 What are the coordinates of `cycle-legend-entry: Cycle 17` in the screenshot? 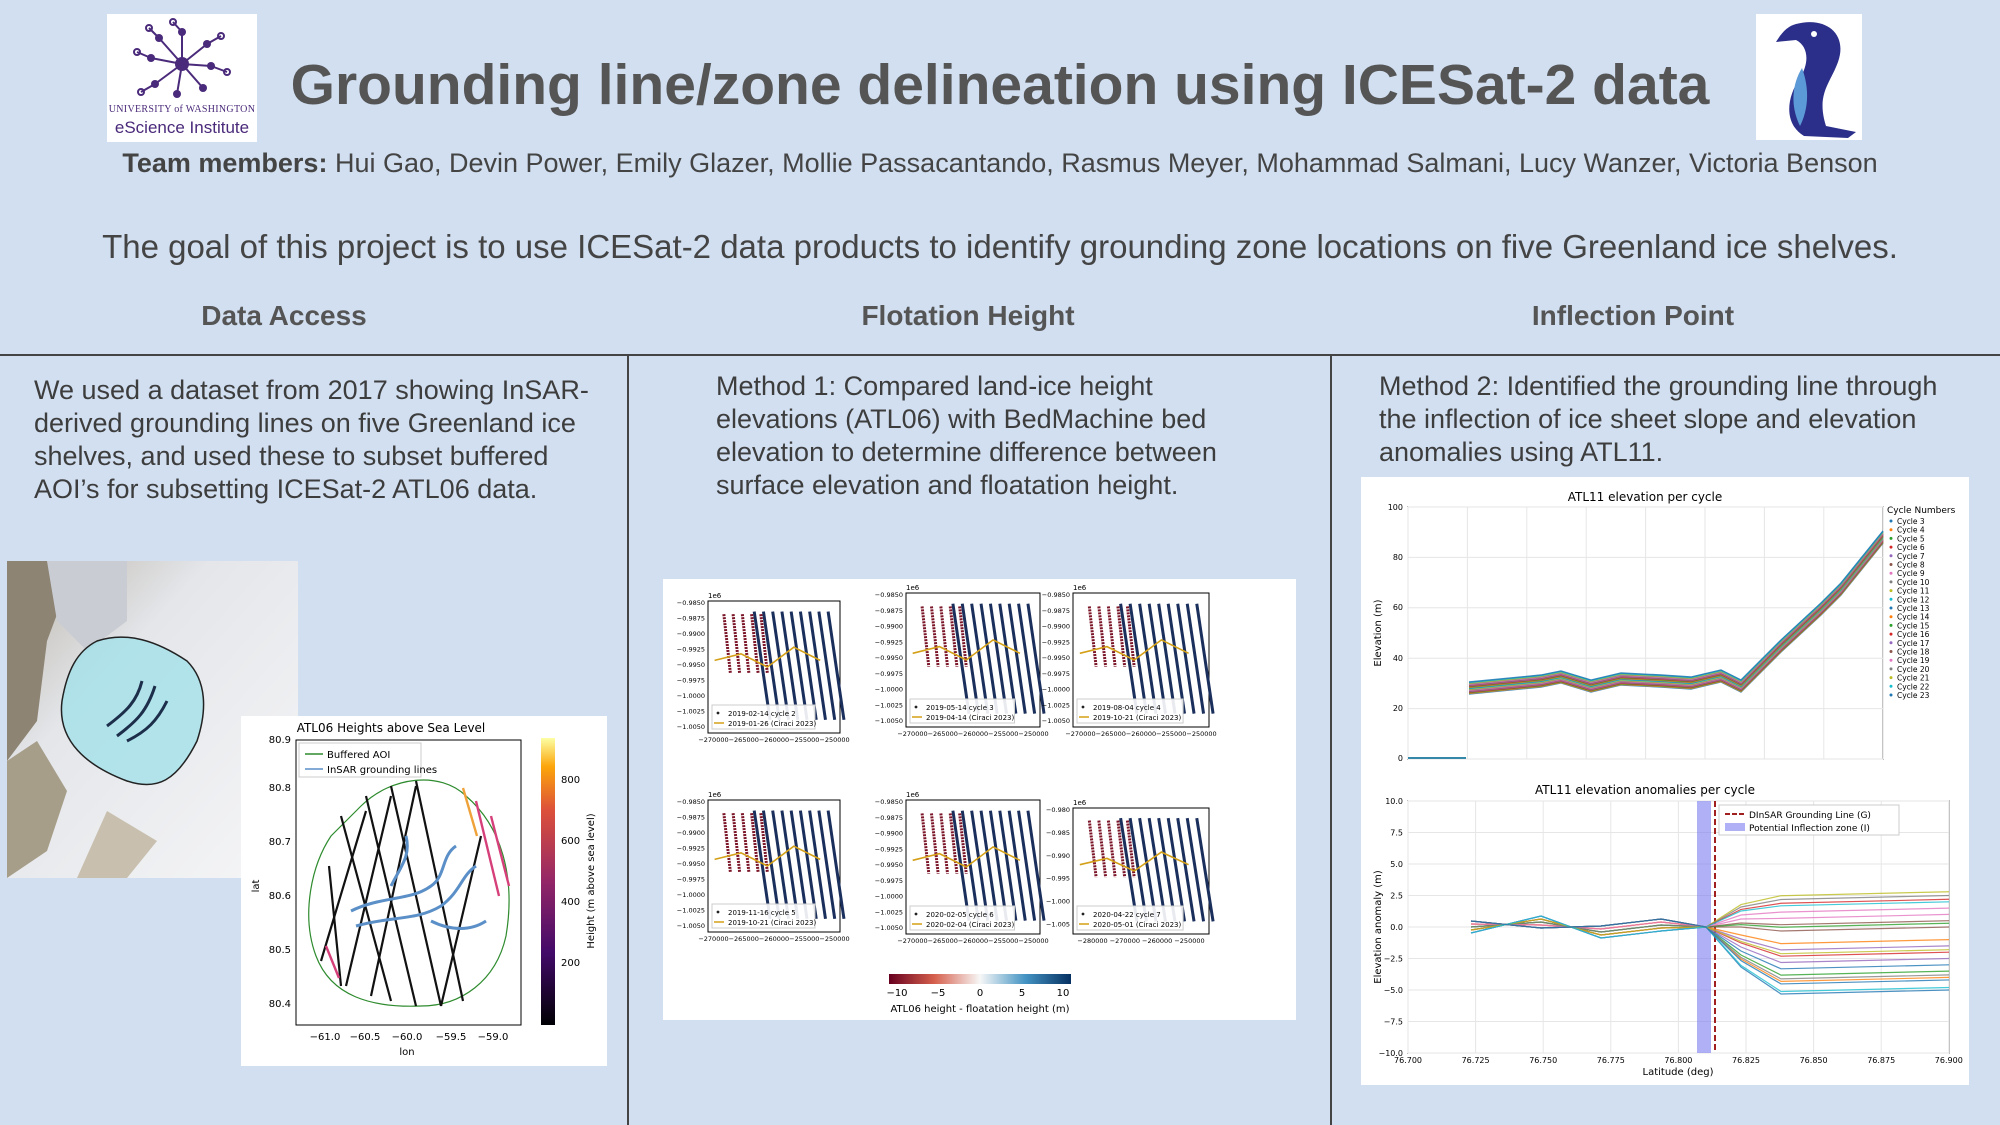 It's located at (1913, 643).